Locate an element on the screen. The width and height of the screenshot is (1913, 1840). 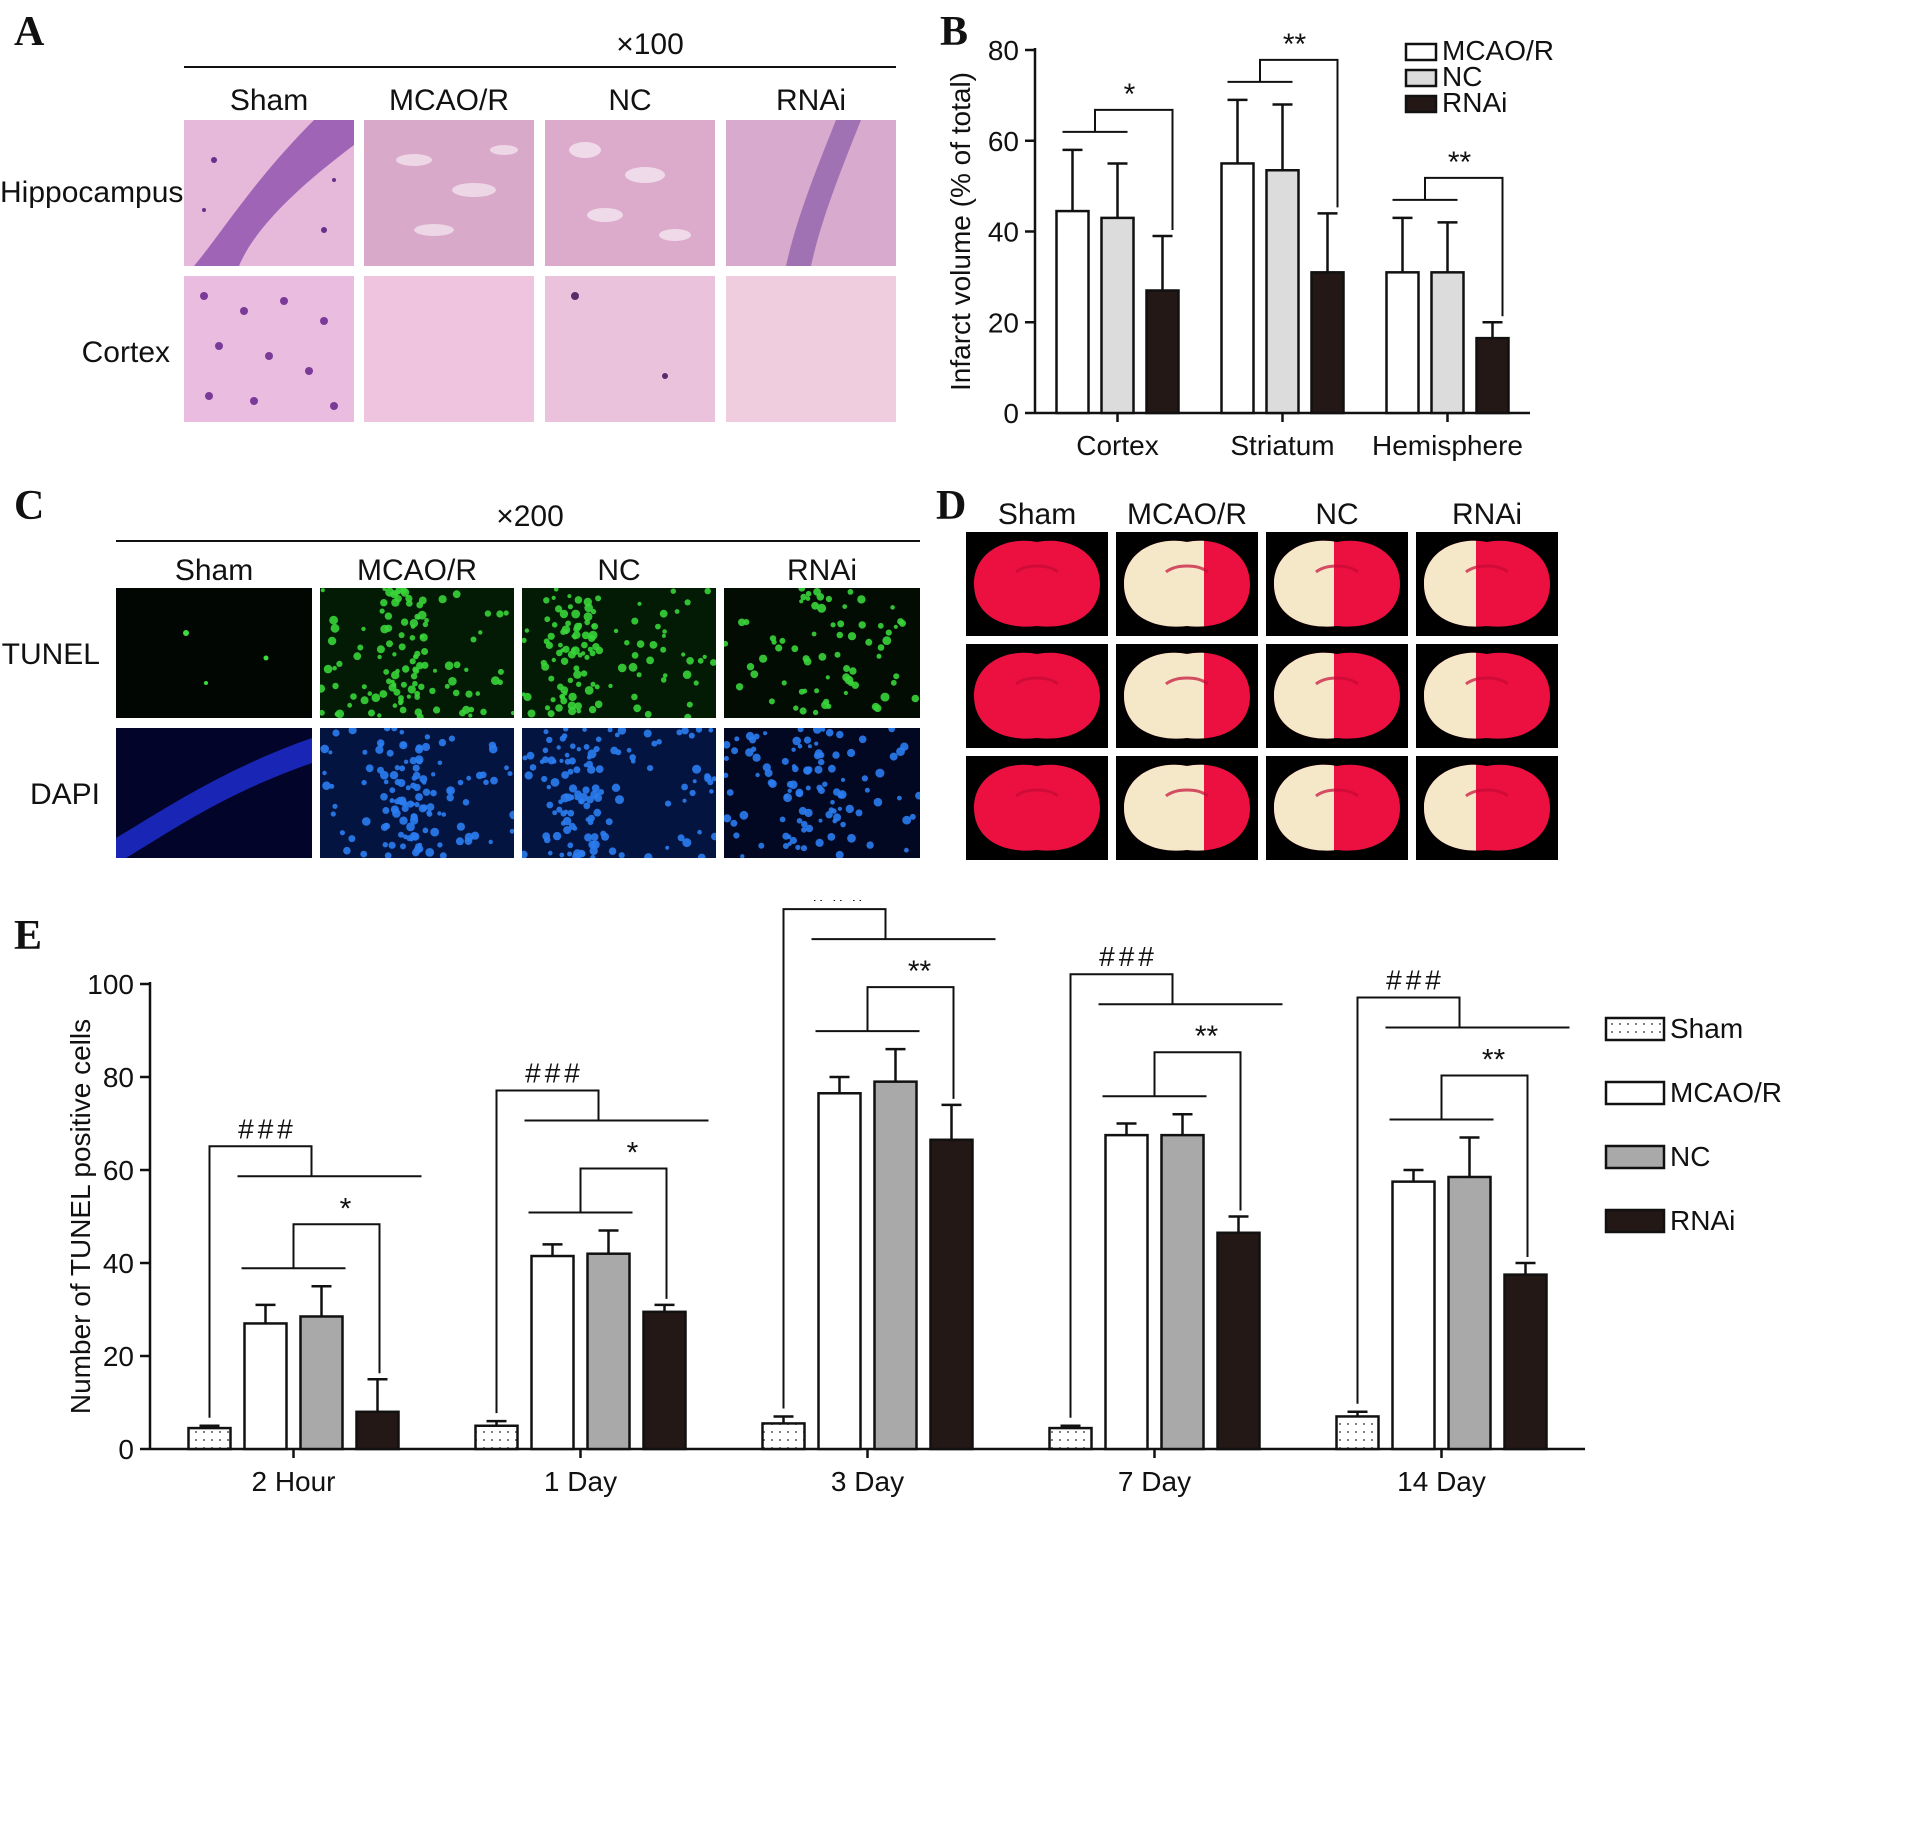
x-tick-label: 14 Day is located at coordinates (1441, 1481).